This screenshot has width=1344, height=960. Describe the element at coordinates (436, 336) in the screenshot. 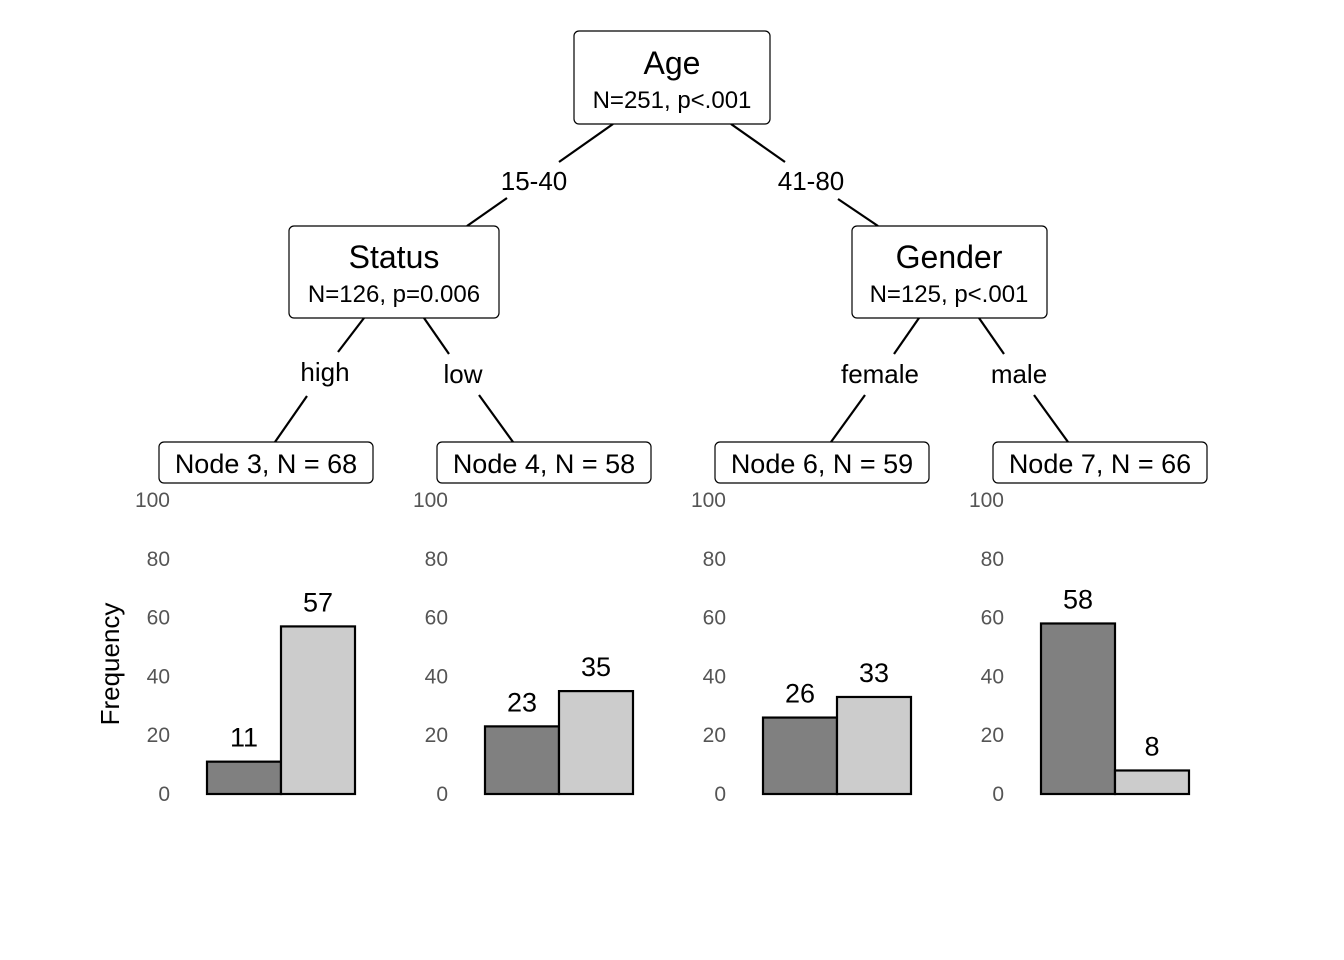

I see `edge-status-low-upper` at that location.